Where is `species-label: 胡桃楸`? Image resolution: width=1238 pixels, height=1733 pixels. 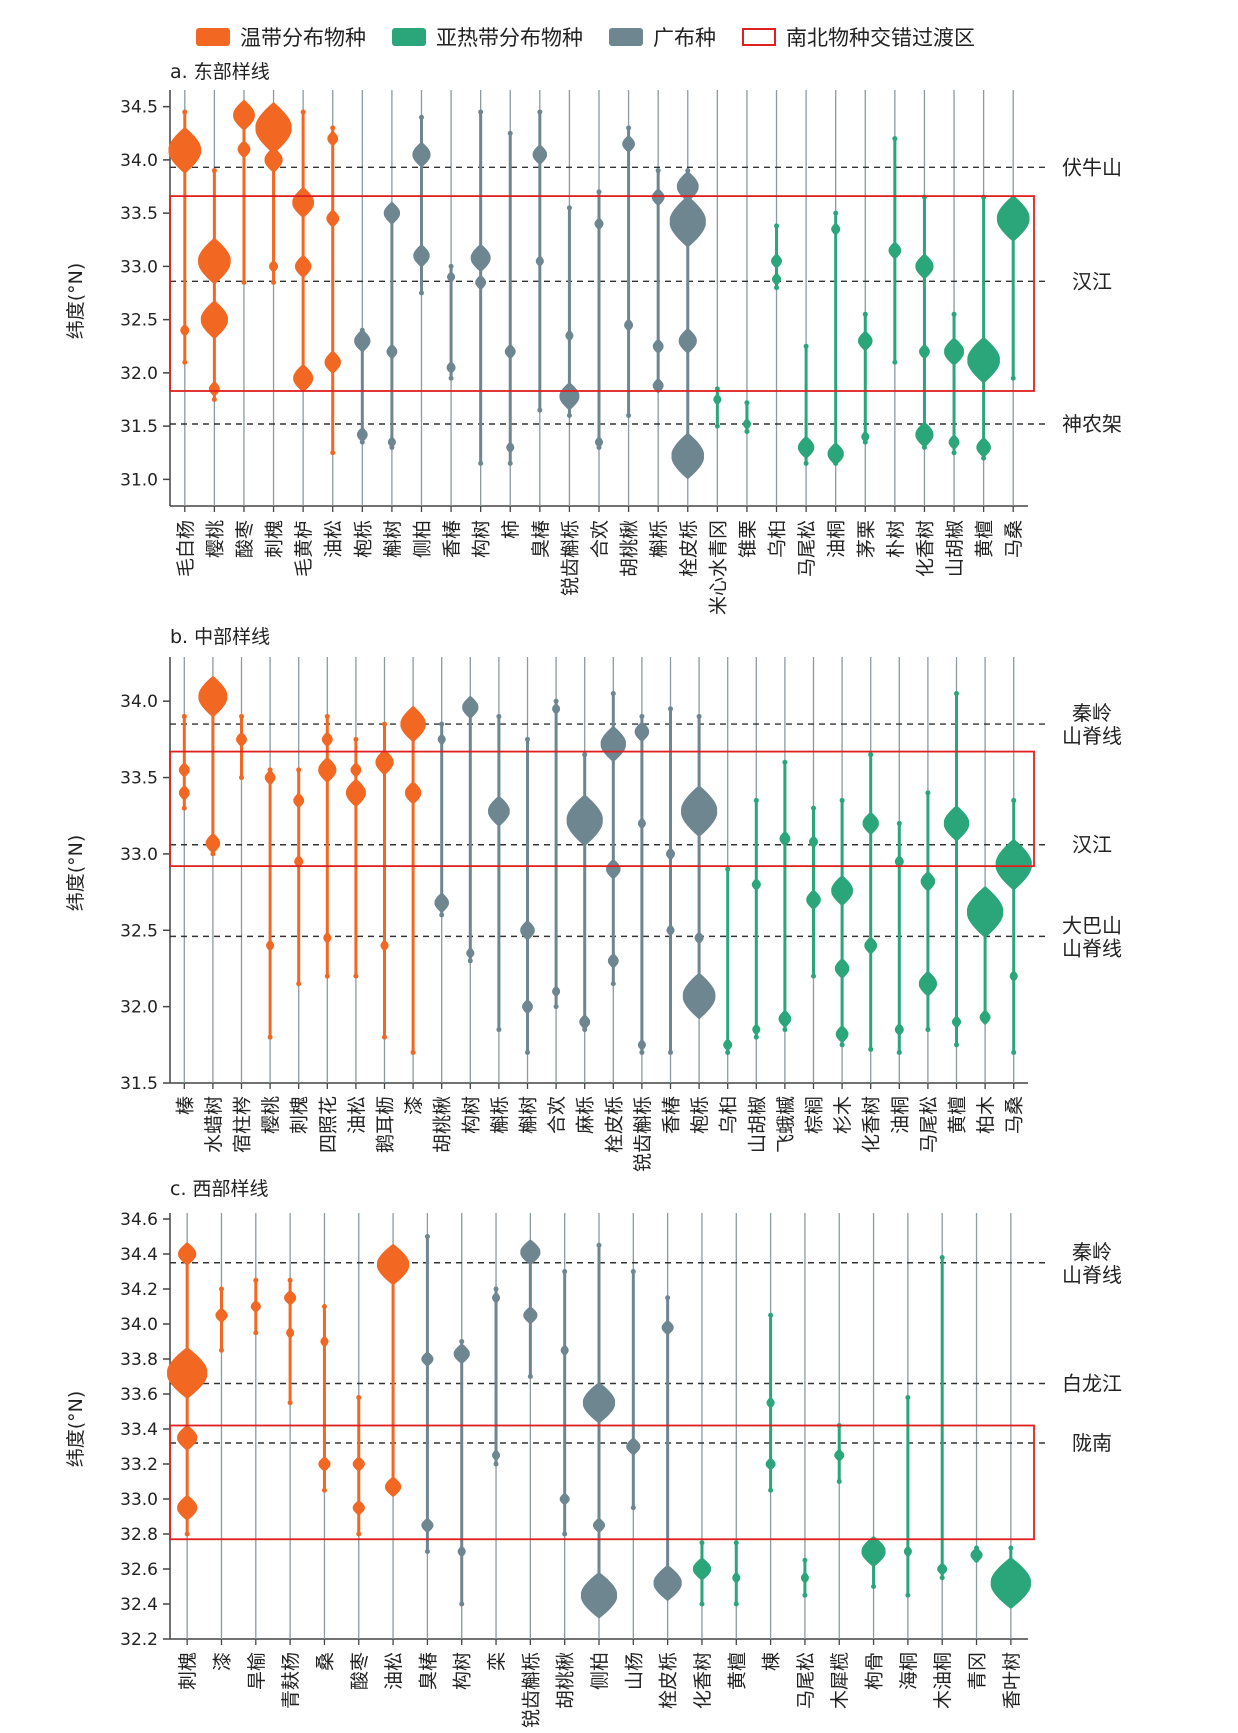 species-label: 胡桃楸 is located at coordinates (566, 1680).